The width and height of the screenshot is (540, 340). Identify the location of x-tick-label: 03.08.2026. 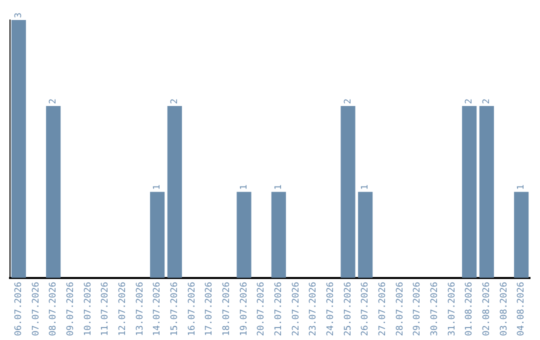
(504, 309).